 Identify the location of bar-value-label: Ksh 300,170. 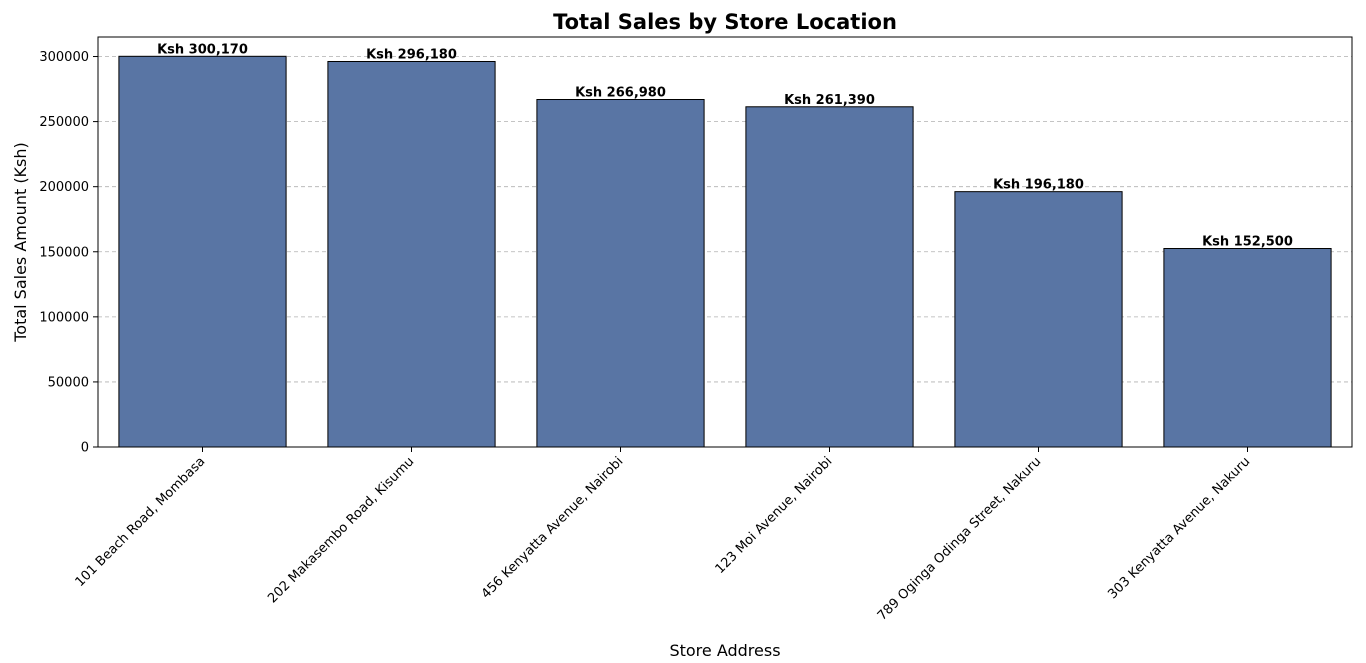
(202, 49).